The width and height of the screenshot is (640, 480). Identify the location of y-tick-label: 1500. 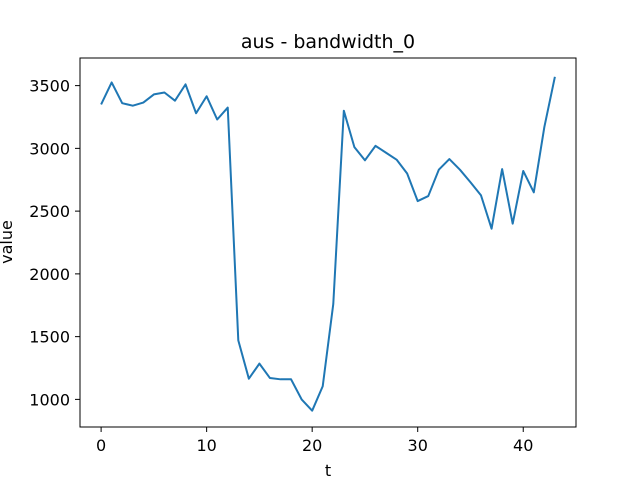
(49, 337).